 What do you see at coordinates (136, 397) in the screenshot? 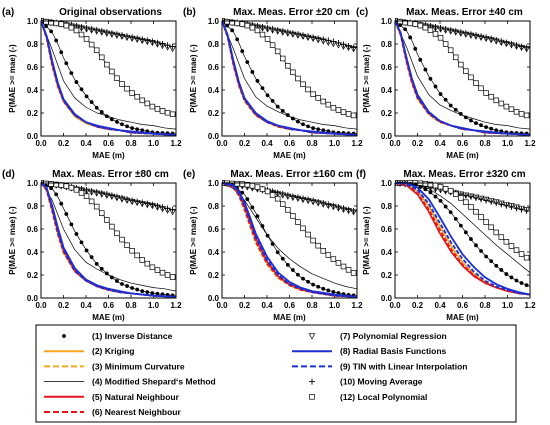
I see `legend-label: (5) Natural Neighbour` at bounding box center [136, 397].